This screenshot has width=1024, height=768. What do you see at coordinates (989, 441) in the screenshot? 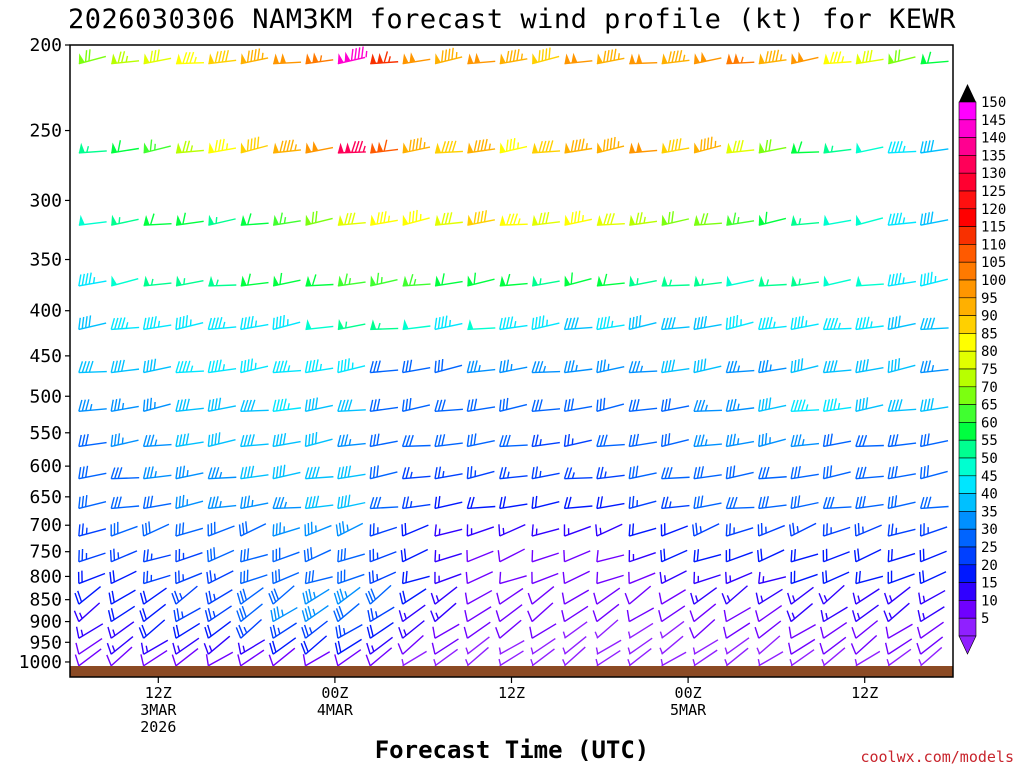
I see `colorbar-label: 55` at bounding box center [989, 441].